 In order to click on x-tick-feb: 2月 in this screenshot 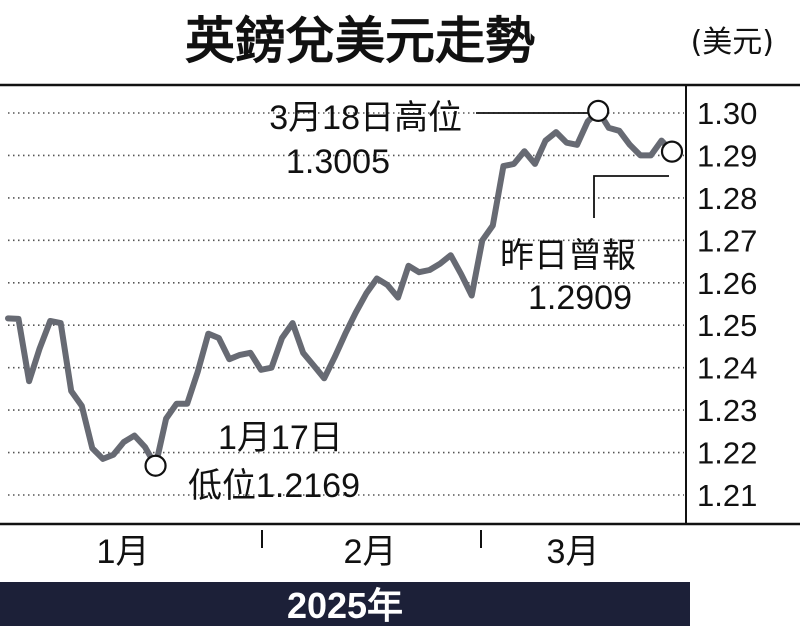, I will do `click(370, 552)`.